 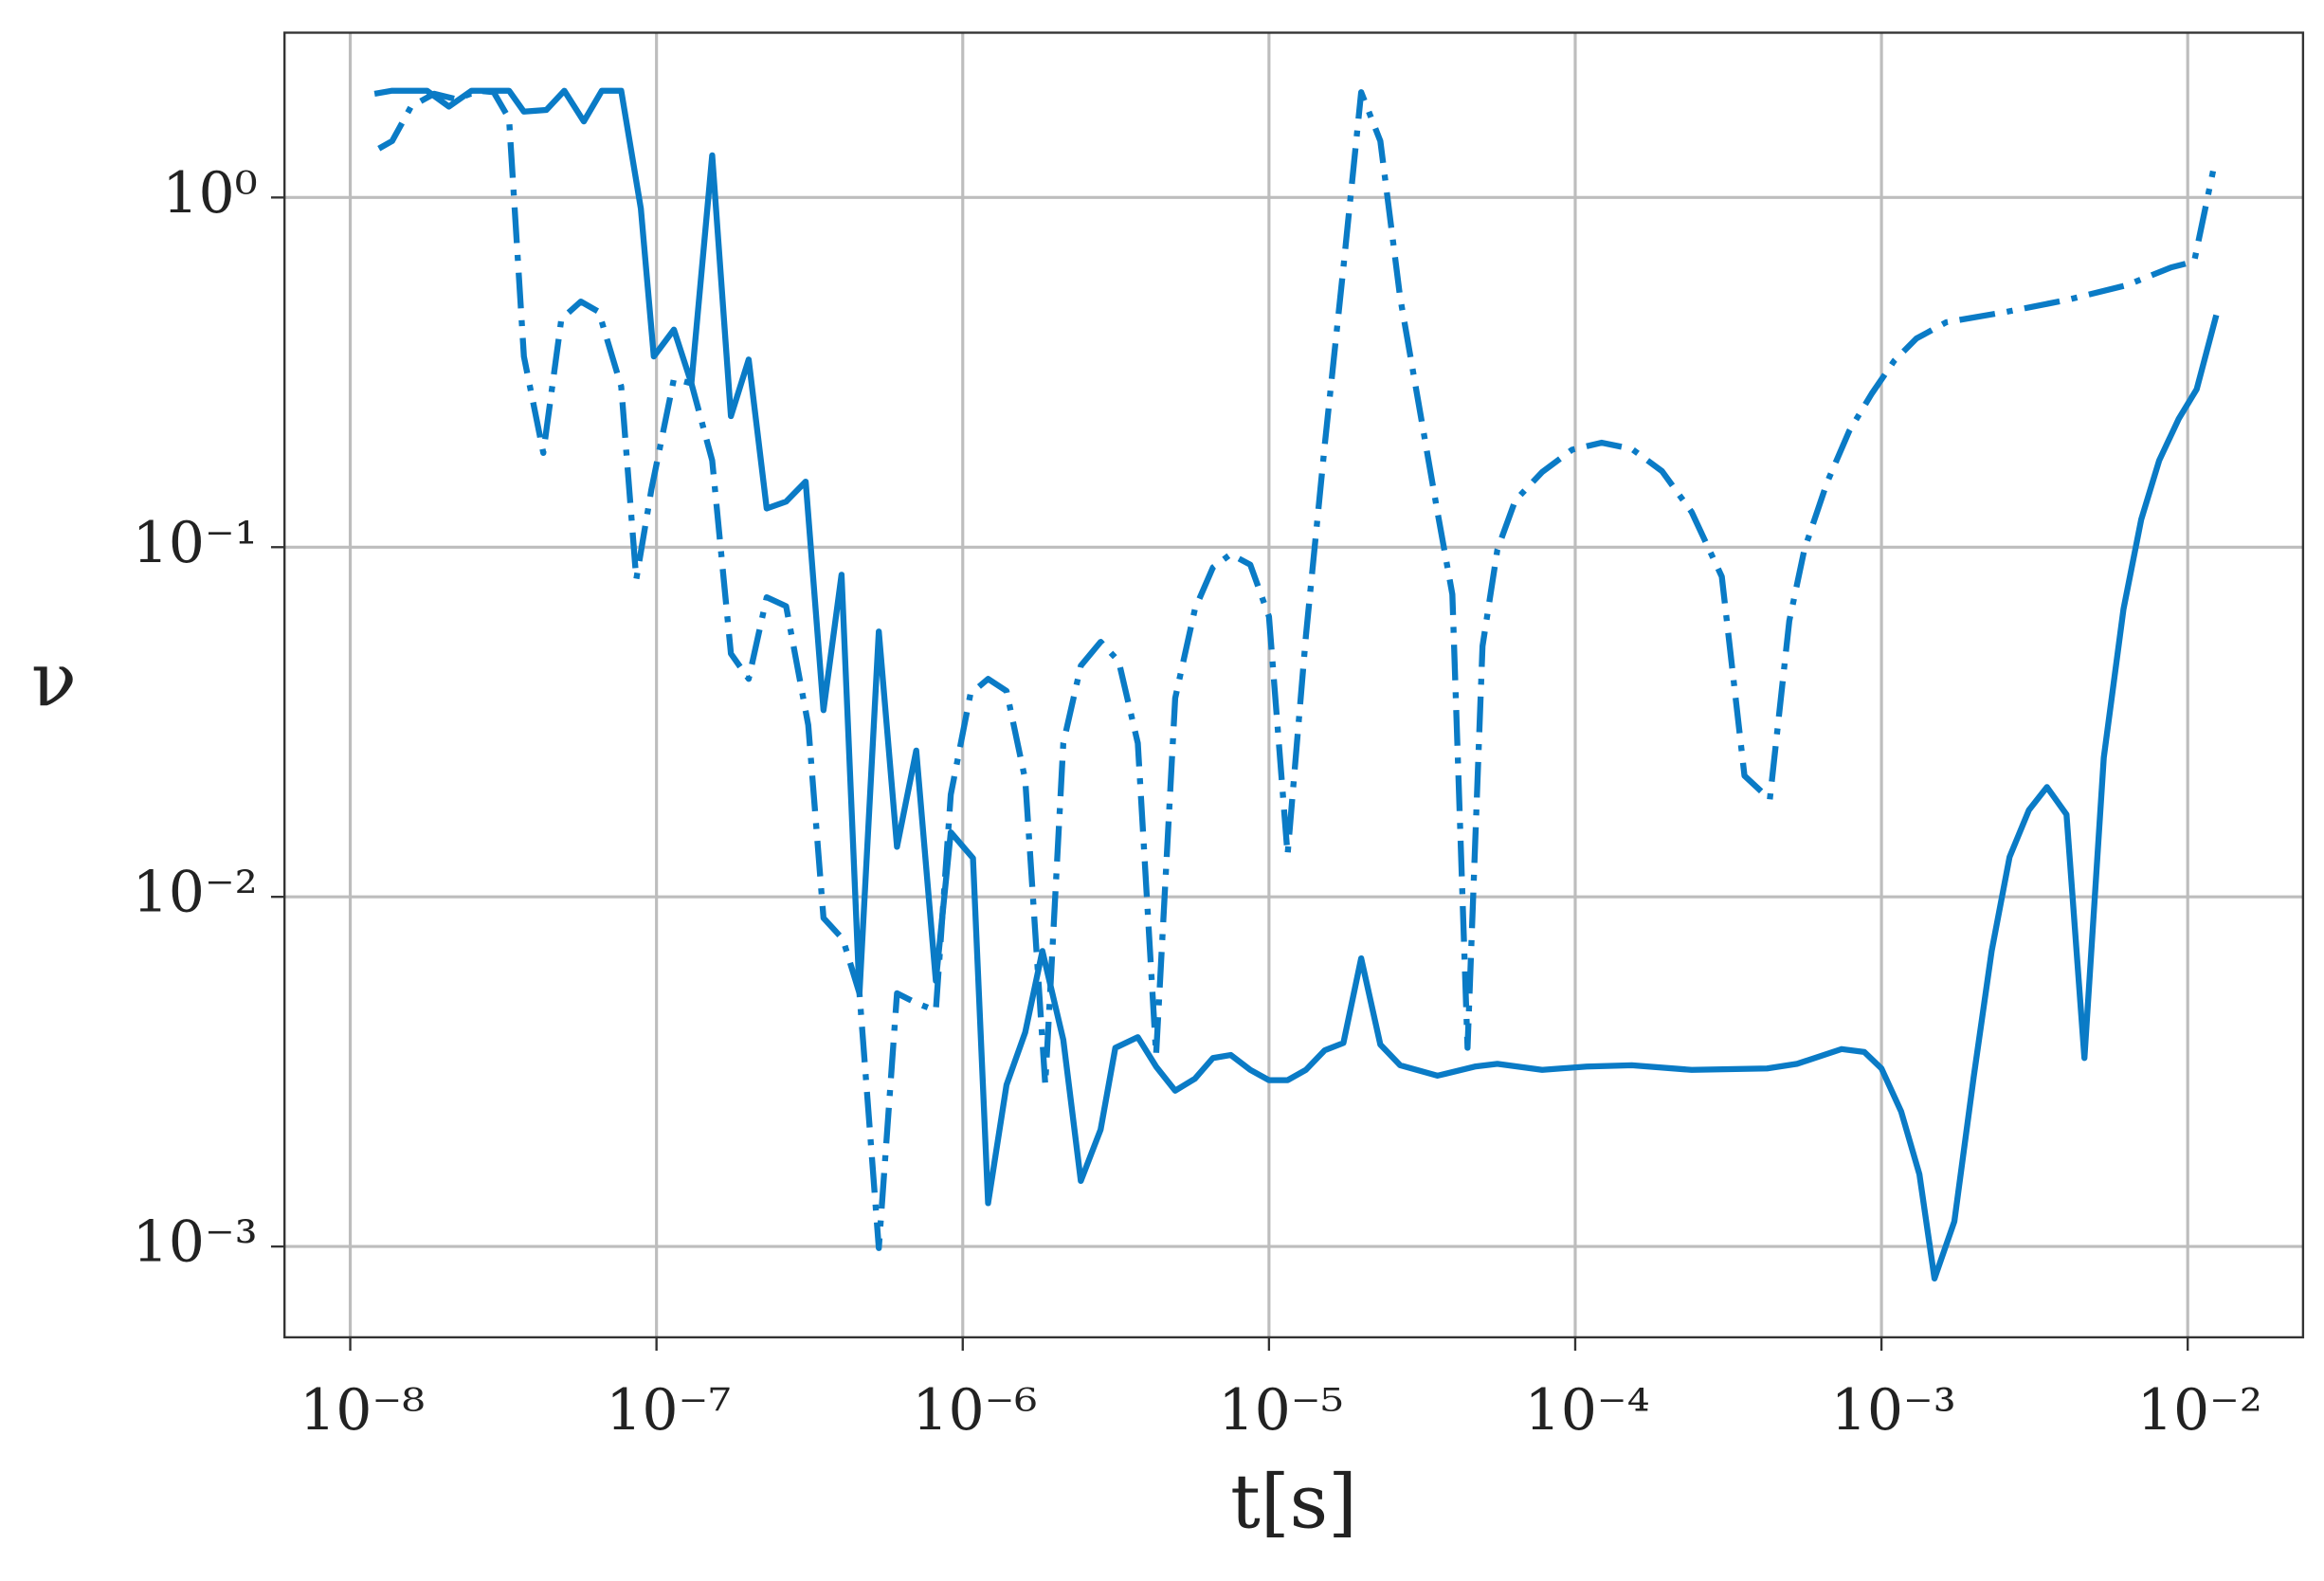 I want to click on x-tick-label: 10⁻⁵, so click(x=1280, y=1410).